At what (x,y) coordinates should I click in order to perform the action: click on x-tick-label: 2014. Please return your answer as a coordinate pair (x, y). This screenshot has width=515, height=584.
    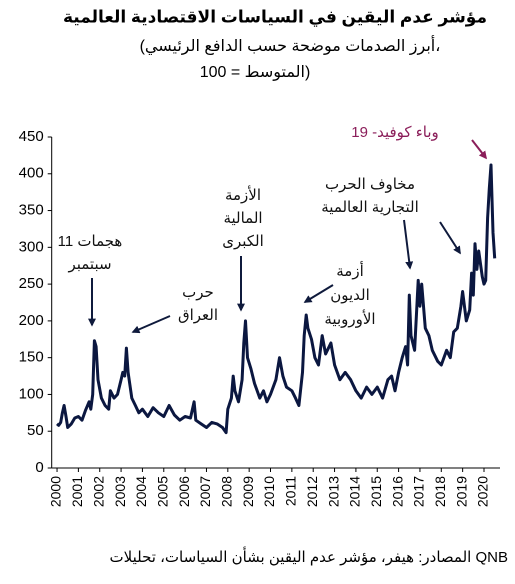
    Looking at the image, I should click on (355, 491).